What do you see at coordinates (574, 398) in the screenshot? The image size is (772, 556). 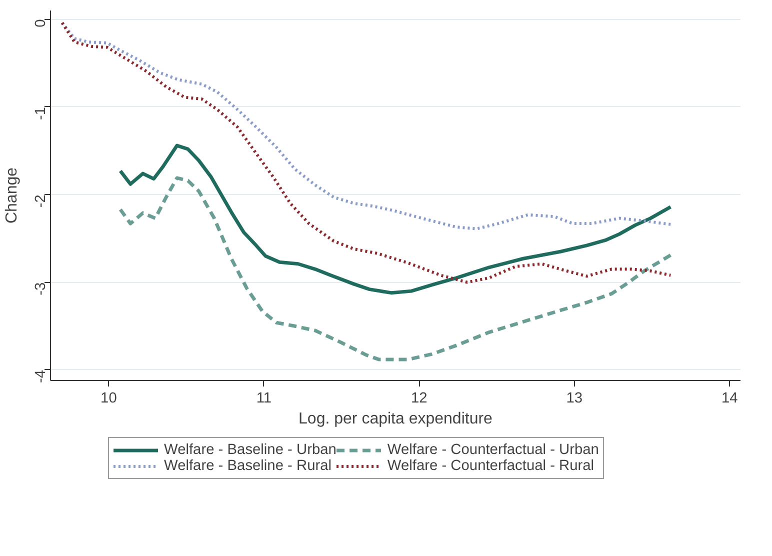 I see `x-tick-label: 13` at bounding box center [574, 398].